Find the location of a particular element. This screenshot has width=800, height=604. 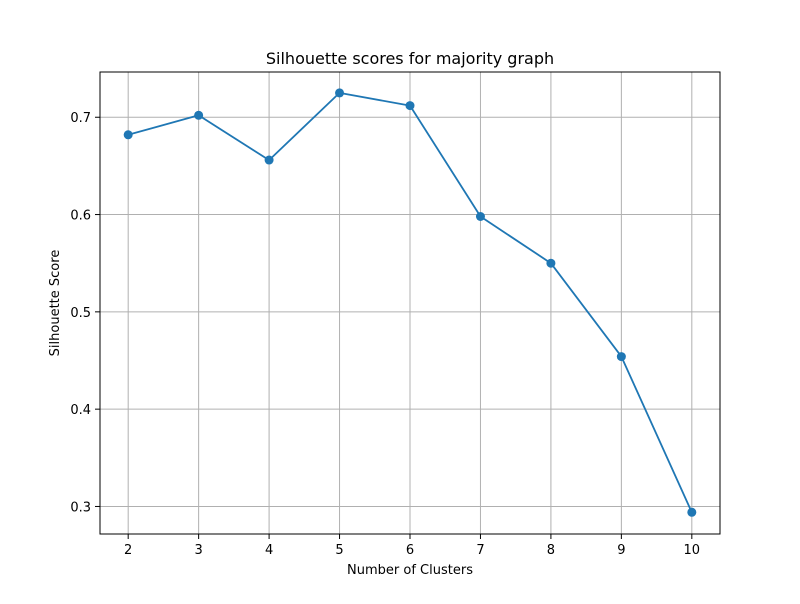

x-tick-label: 9 is located at coordinates (621, 550).